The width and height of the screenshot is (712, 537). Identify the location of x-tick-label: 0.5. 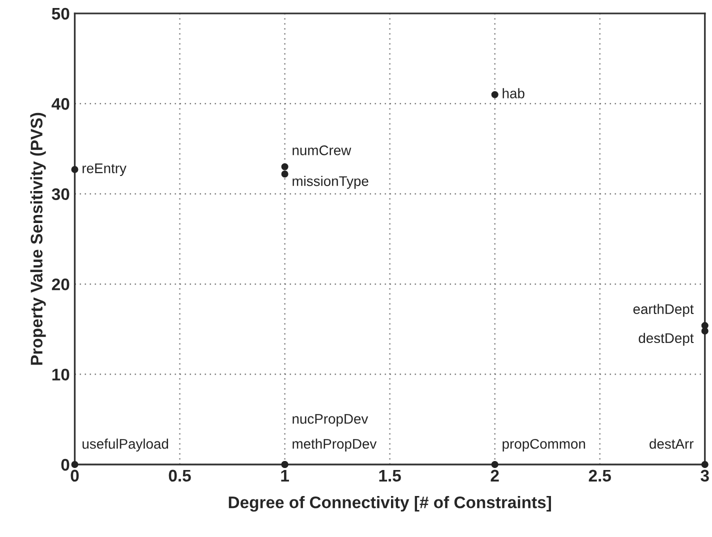
(179, 476).